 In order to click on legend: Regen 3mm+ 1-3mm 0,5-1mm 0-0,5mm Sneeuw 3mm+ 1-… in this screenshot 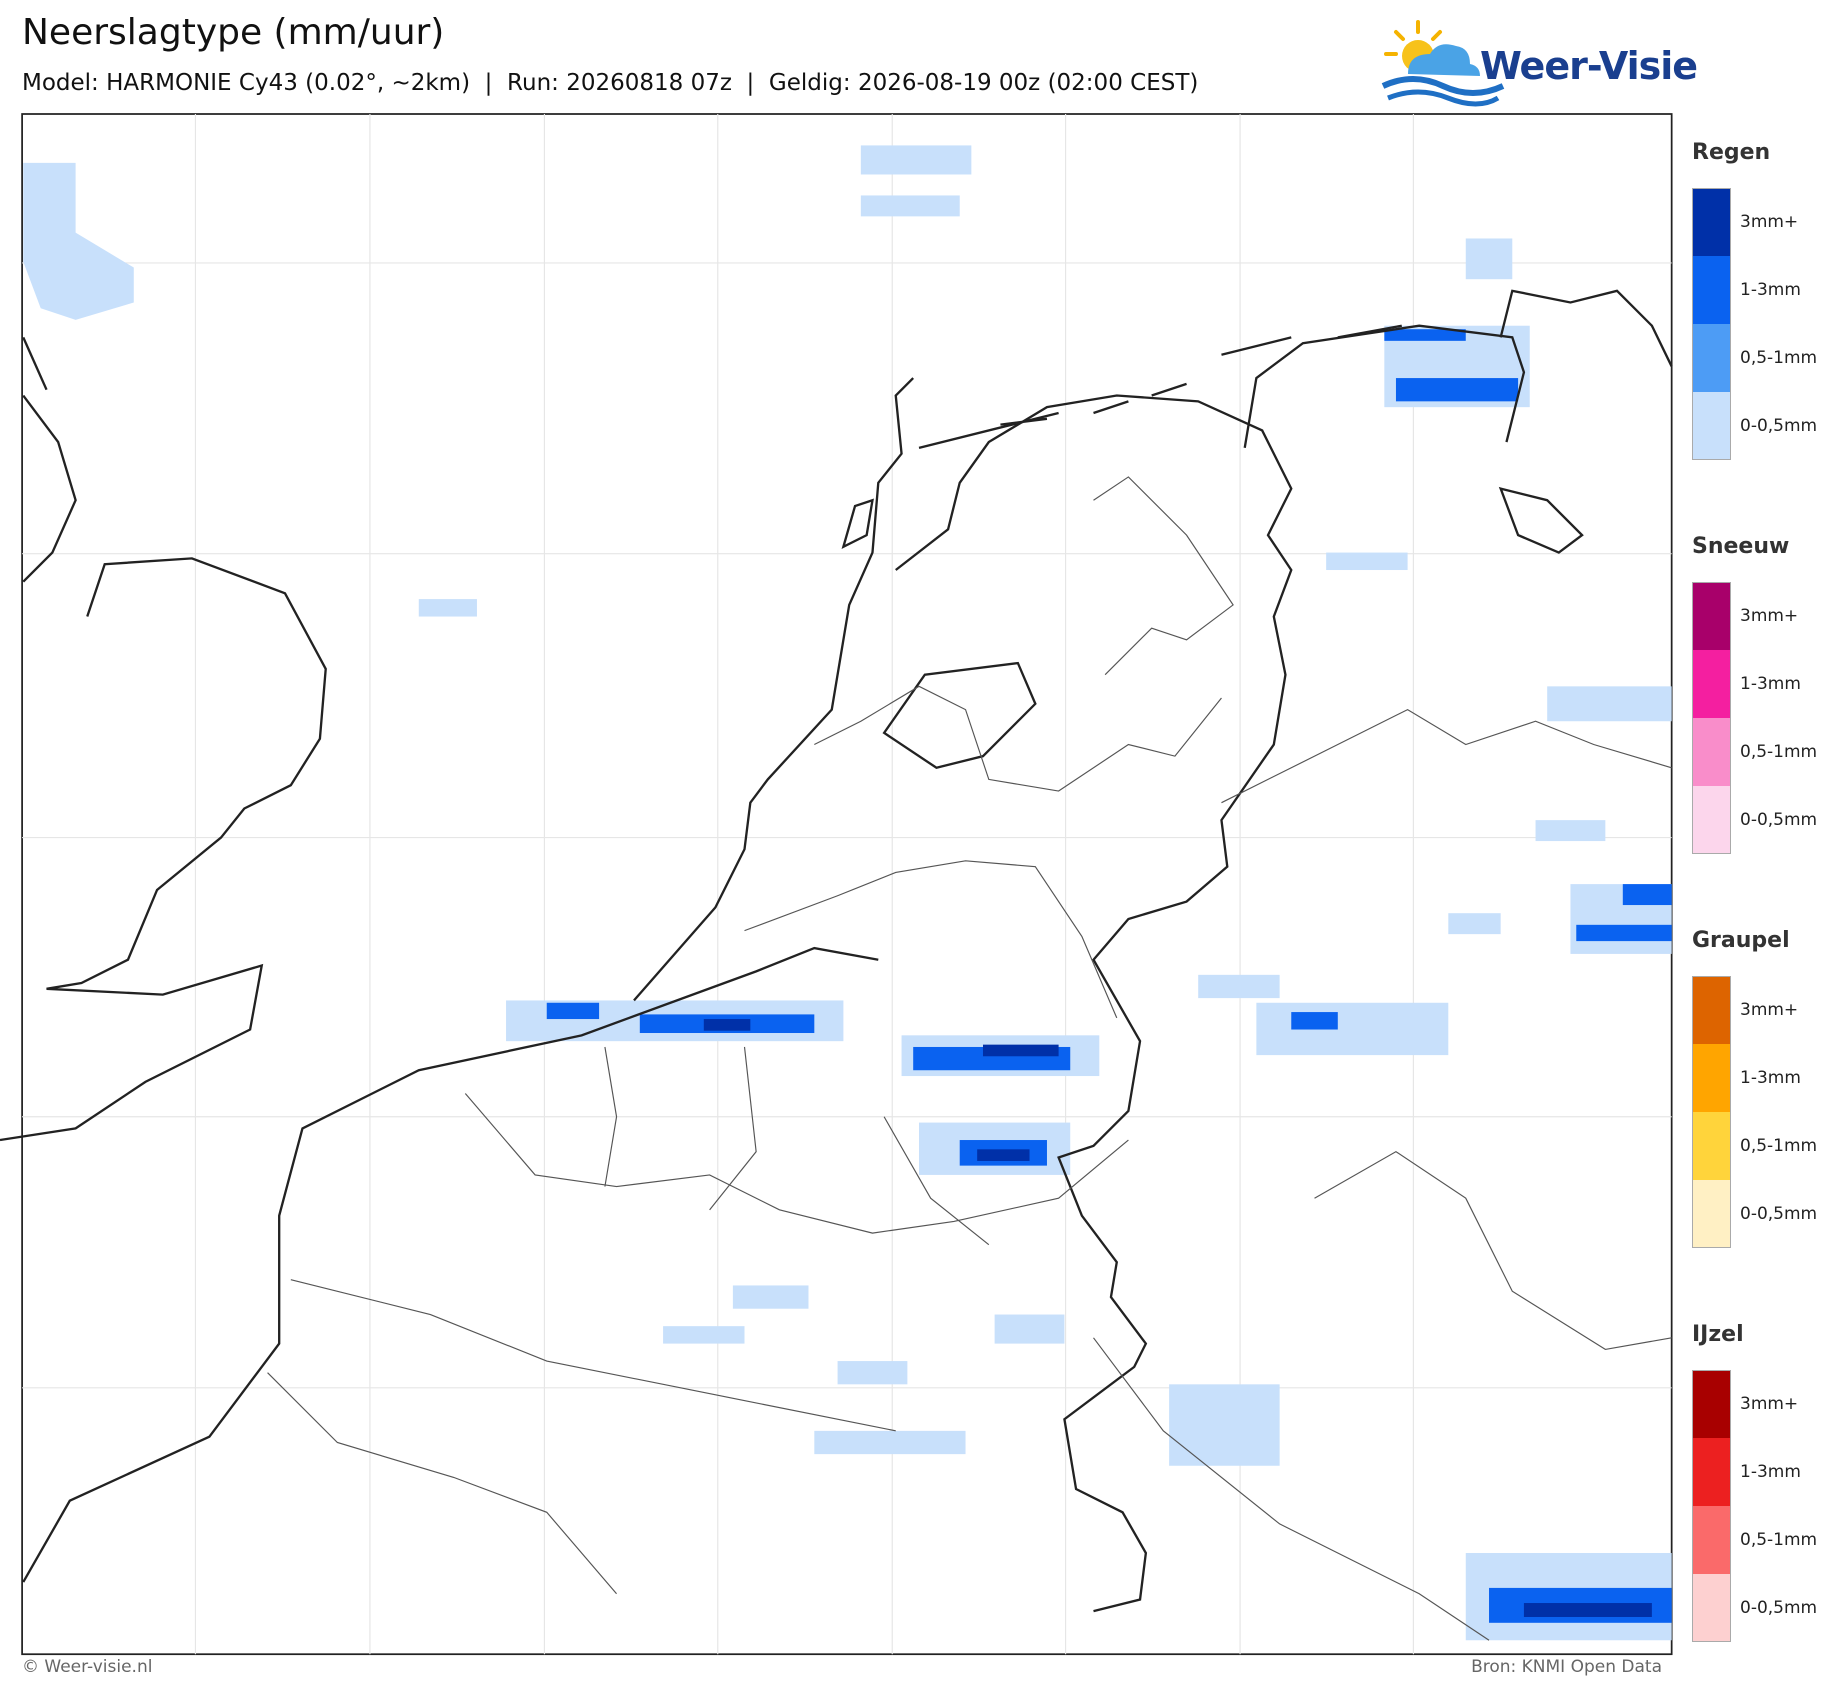, I will do `click(1758, 900)`.